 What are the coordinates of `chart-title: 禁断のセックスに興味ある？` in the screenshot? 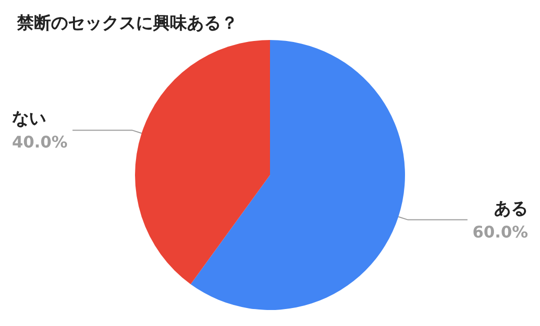 It's located at (127, 24).